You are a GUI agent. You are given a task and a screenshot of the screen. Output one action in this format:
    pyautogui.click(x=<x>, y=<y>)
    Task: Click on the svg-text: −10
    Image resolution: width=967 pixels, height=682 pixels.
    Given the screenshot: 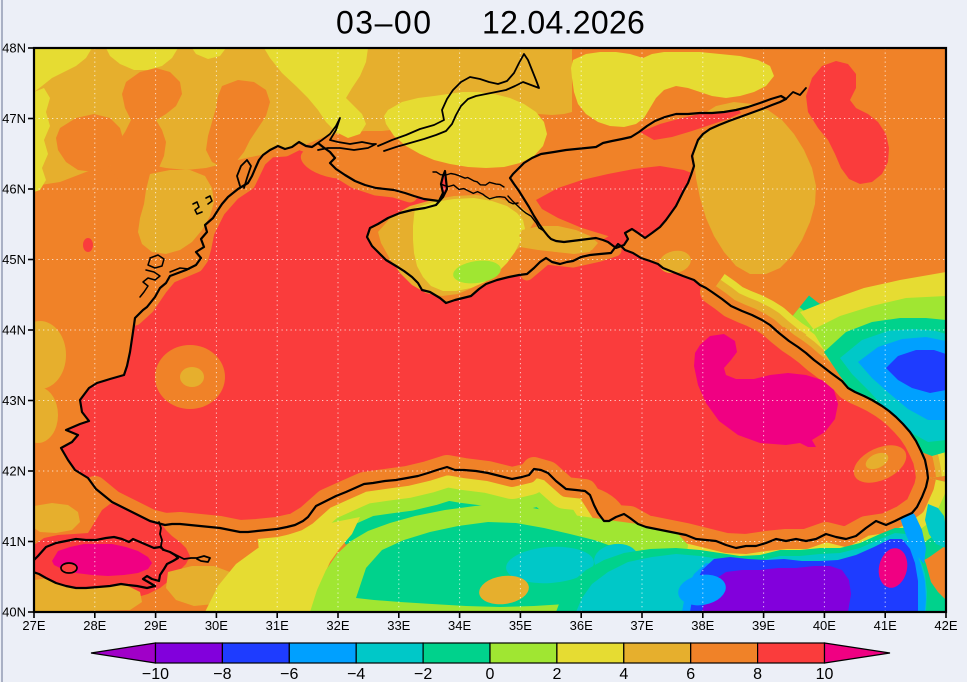 What is the action you would take?
    pyautogui.click(x=155, y=674)
    